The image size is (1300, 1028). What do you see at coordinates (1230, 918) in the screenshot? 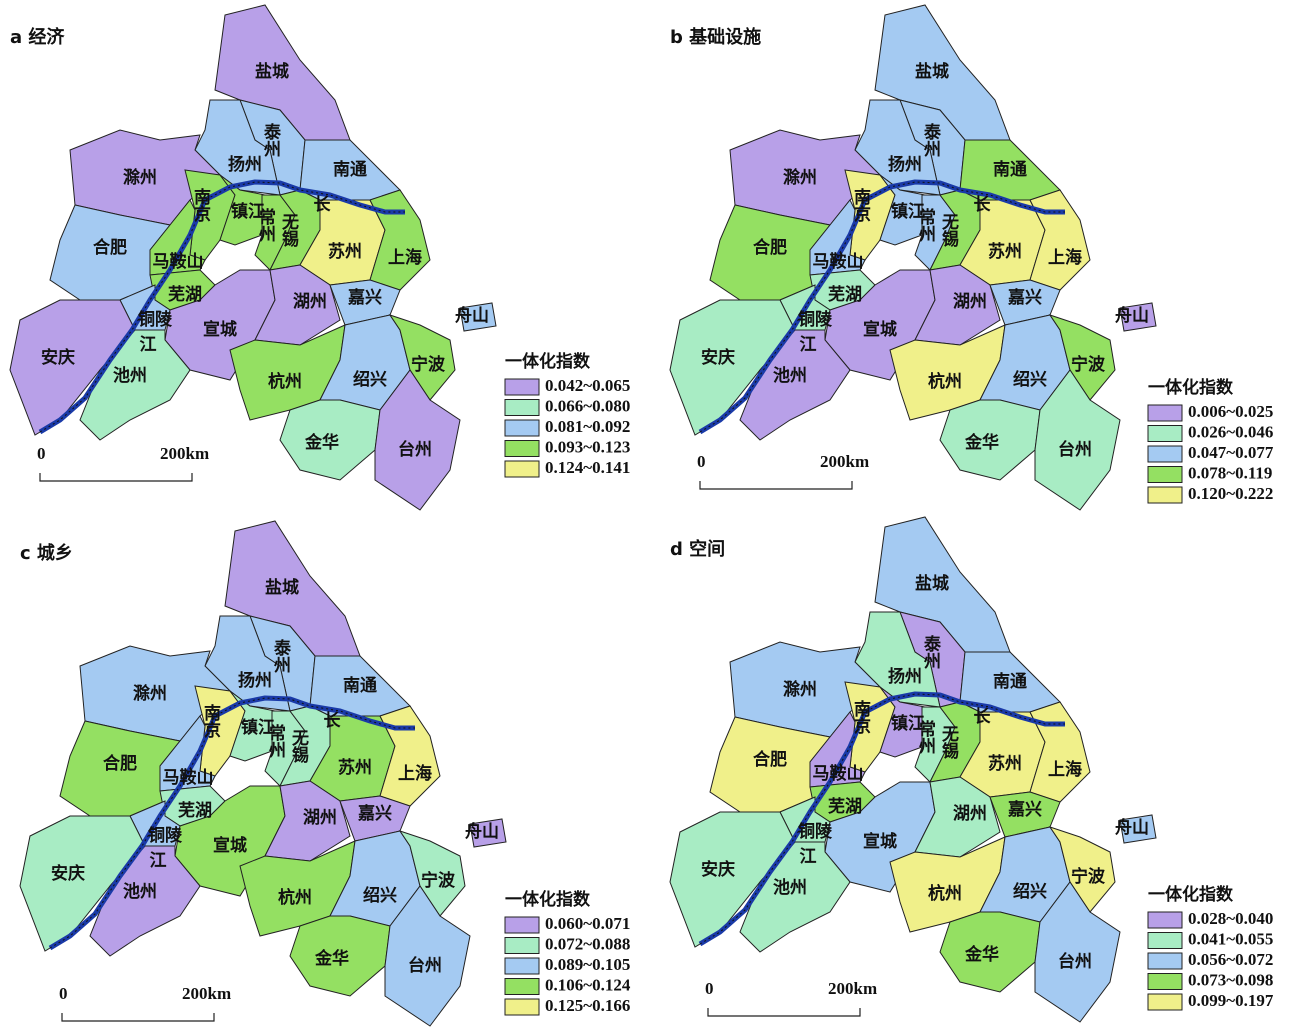
I see `legend-label: 0.028~0.040` at bounding box center [1230, 918].